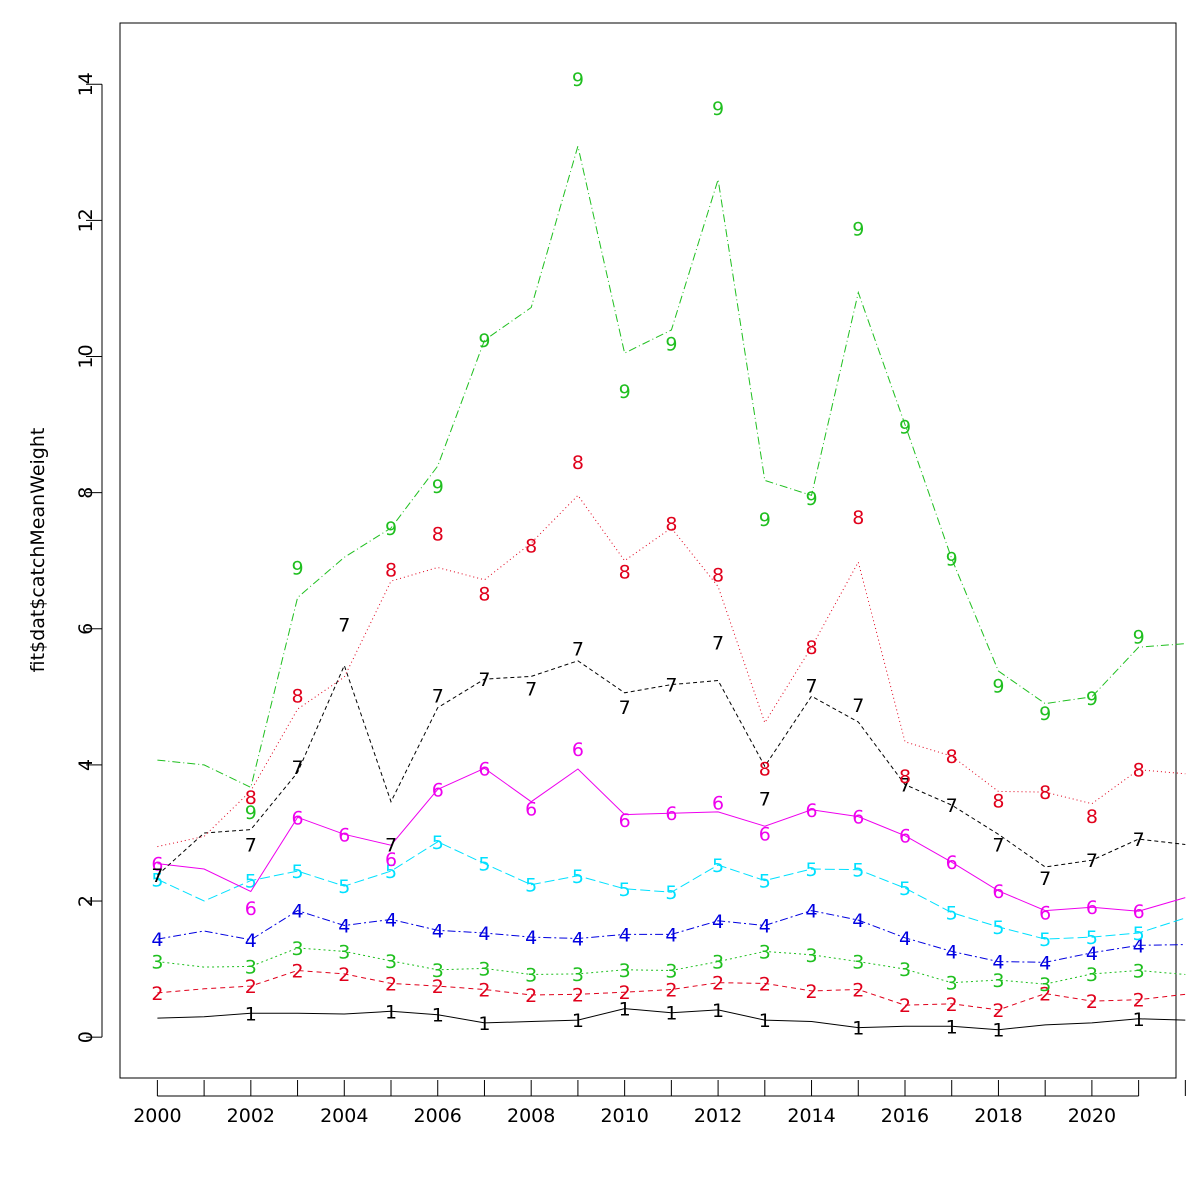 The image size is (1200, 1200). I want to click on series-2: 2 2 2 2 2 2 2 2 2 2 2 2 2 2 2 2 2 2 2 2 2, so click(668, 991).